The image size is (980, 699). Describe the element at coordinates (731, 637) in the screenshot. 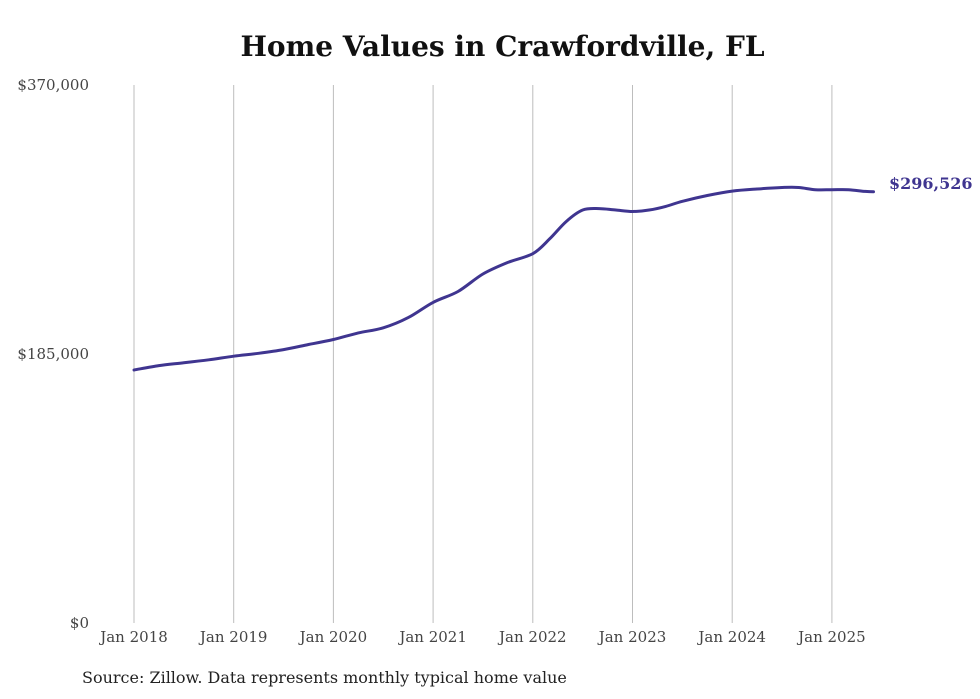

I see `x-tick-label: Jan 2024` at that location.